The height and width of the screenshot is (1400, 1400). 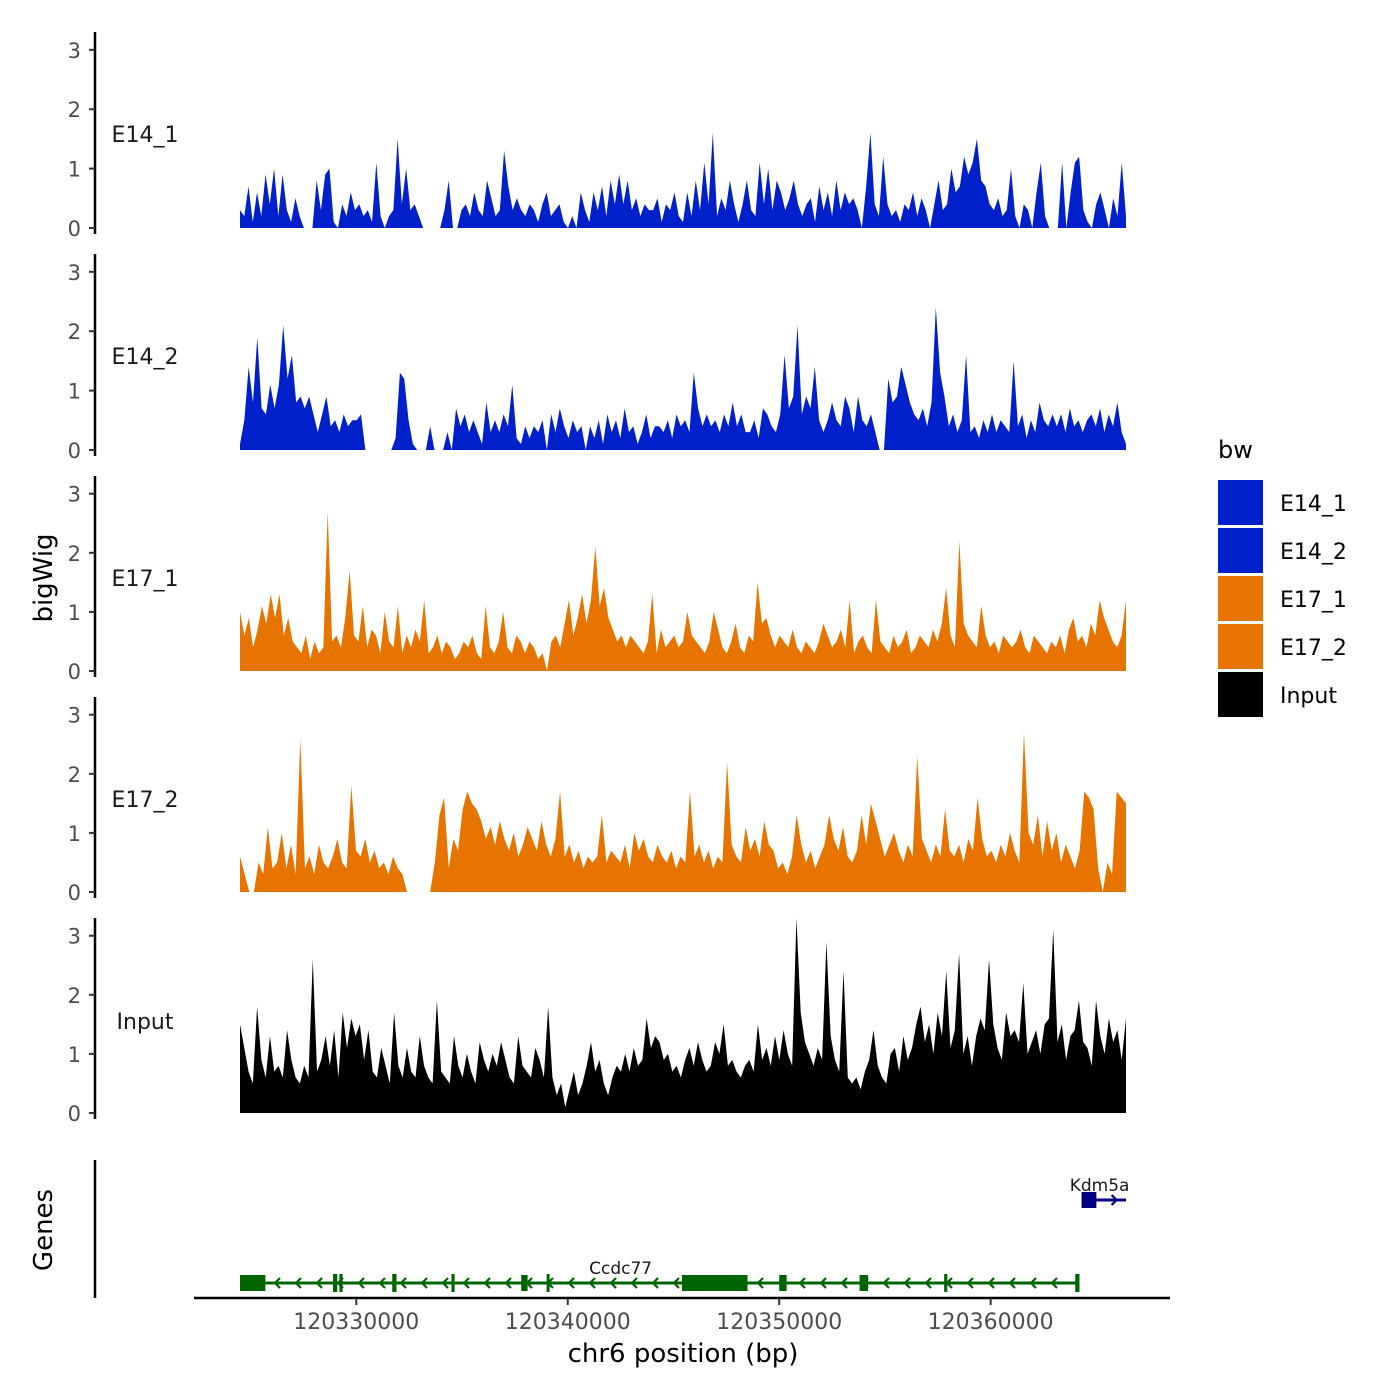 I want to click on track-E14_2: 0 1 2 3 E14_2, so click(x=597, y=358).